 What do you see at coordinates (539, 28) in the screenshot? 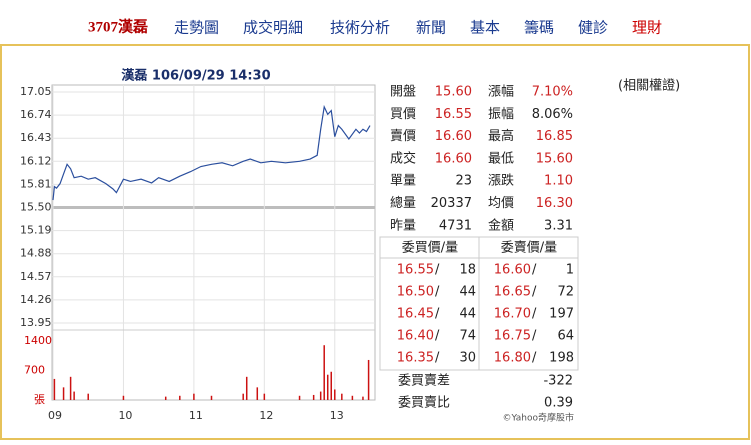
I see `nav-tab: 籌碼` at bounding box center [539, 28].